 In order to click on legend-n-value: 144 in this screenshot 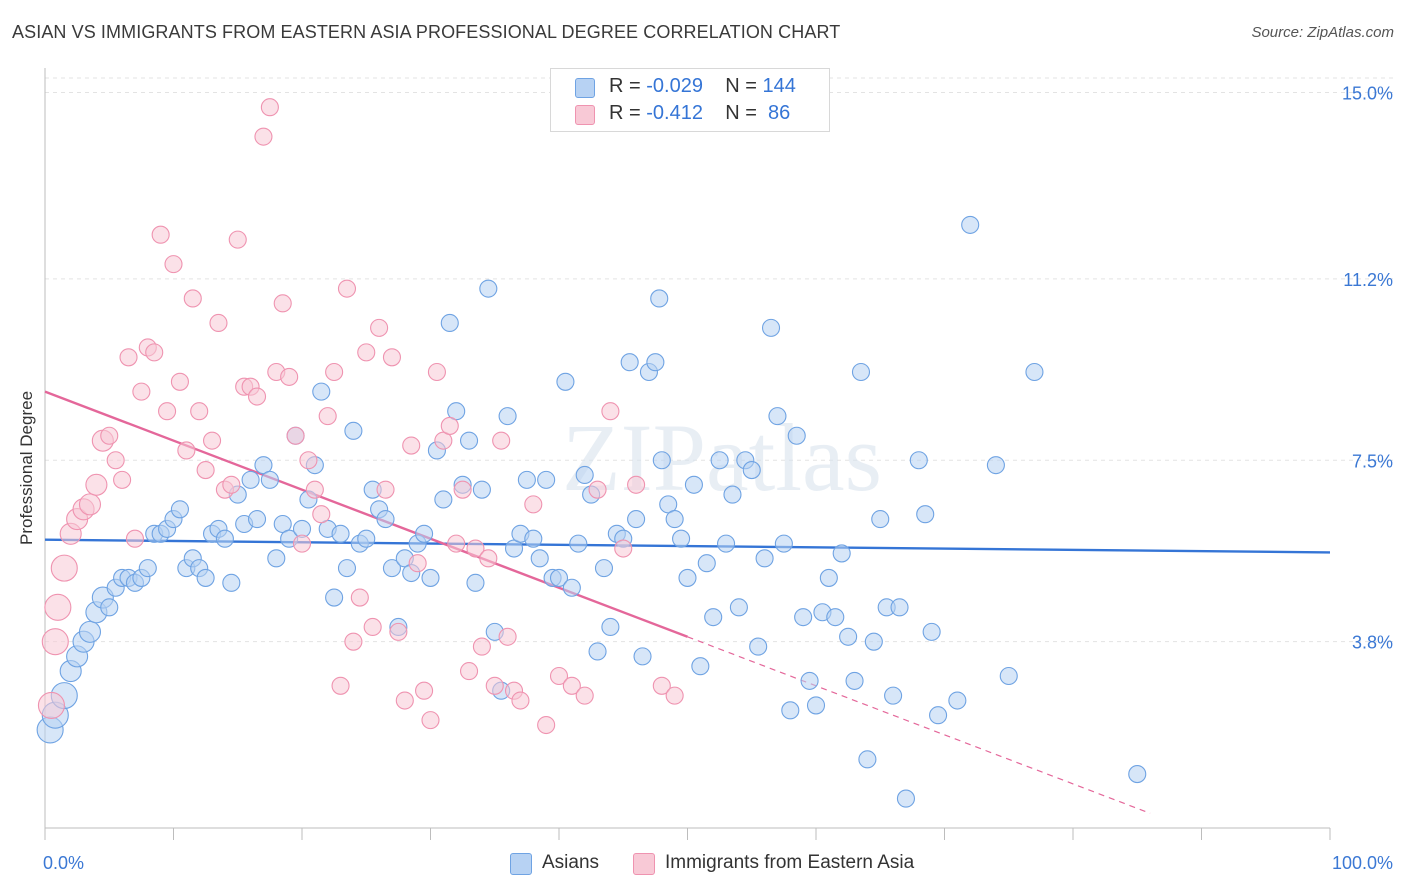, I will do `click(779, 86)`.